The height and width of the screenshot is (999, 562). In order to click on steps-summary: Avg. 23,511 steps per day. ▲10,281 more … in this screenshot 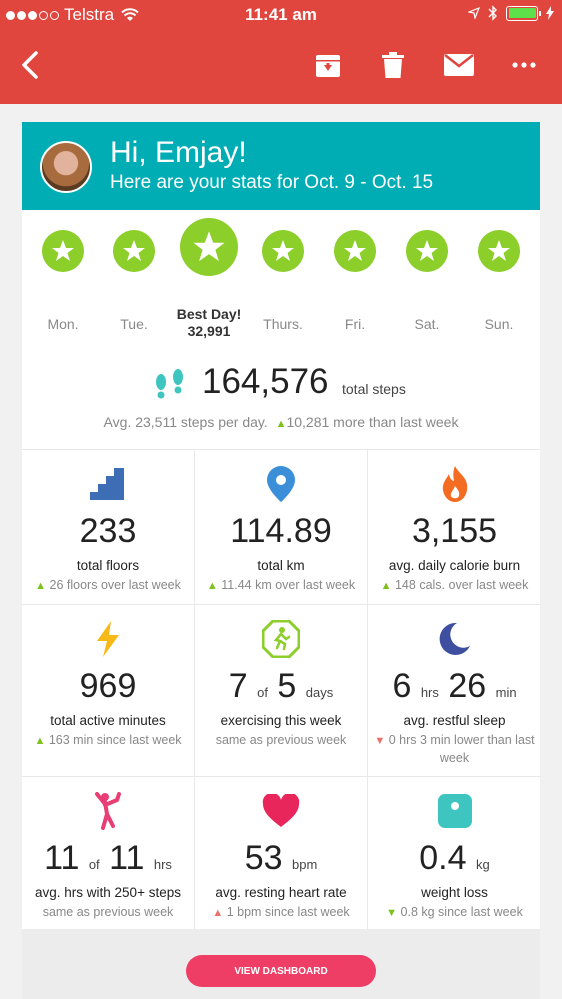, I will do `click(281, 422)`.